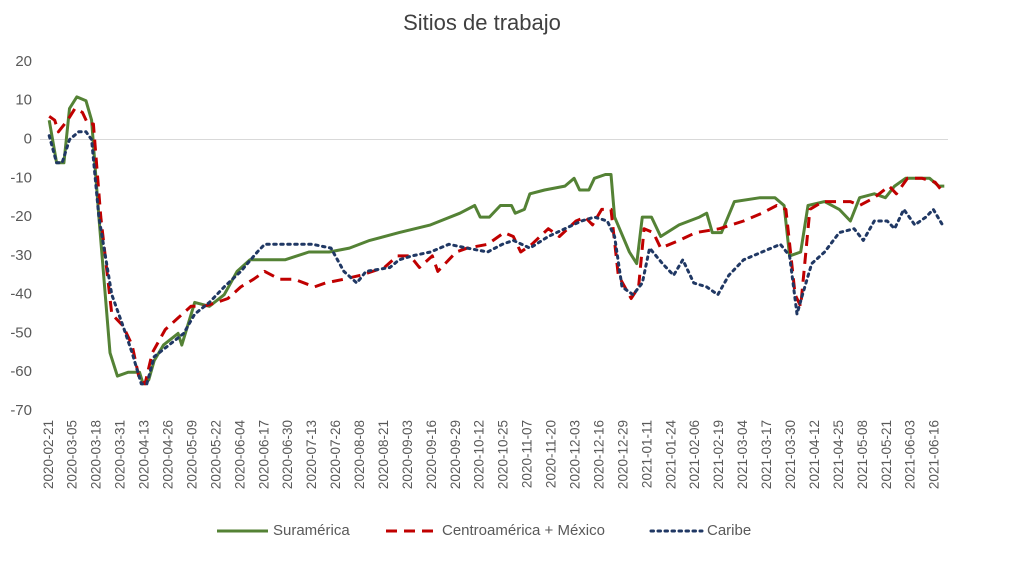 Image resolution: width=1017 pixels, height=561 pixels. I want to click on x-tick-label: 2020-04-26, so click(167, 454).